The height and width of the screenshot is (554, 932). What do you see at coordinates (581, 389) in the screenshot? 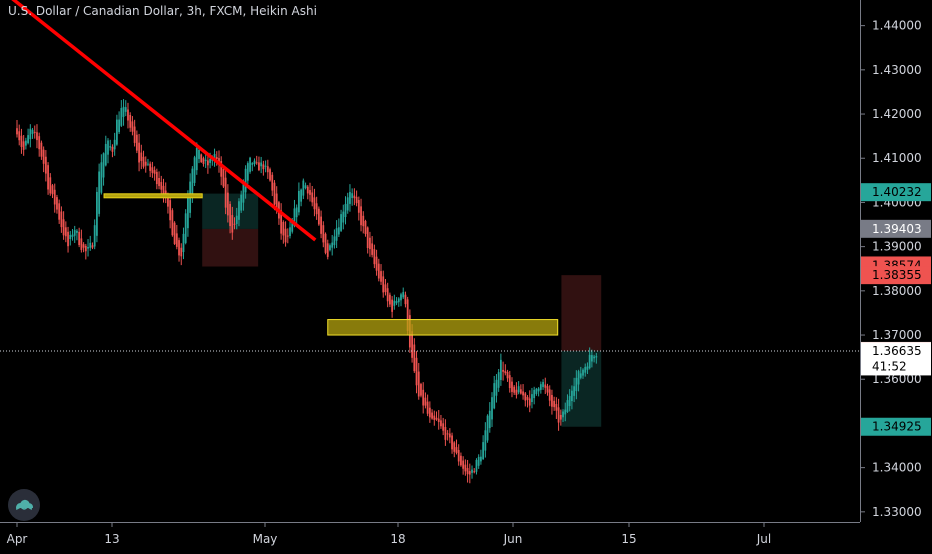
I see `position-target-zone` at bounding box center [581, 389].